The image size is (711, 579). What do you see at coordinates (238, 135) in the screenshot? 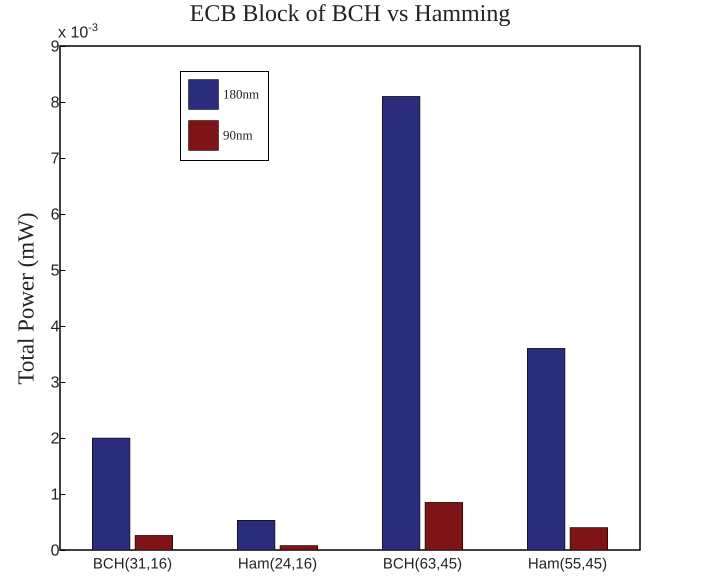
I see `legend-label: 90nm` at bounding box center [238, 135].